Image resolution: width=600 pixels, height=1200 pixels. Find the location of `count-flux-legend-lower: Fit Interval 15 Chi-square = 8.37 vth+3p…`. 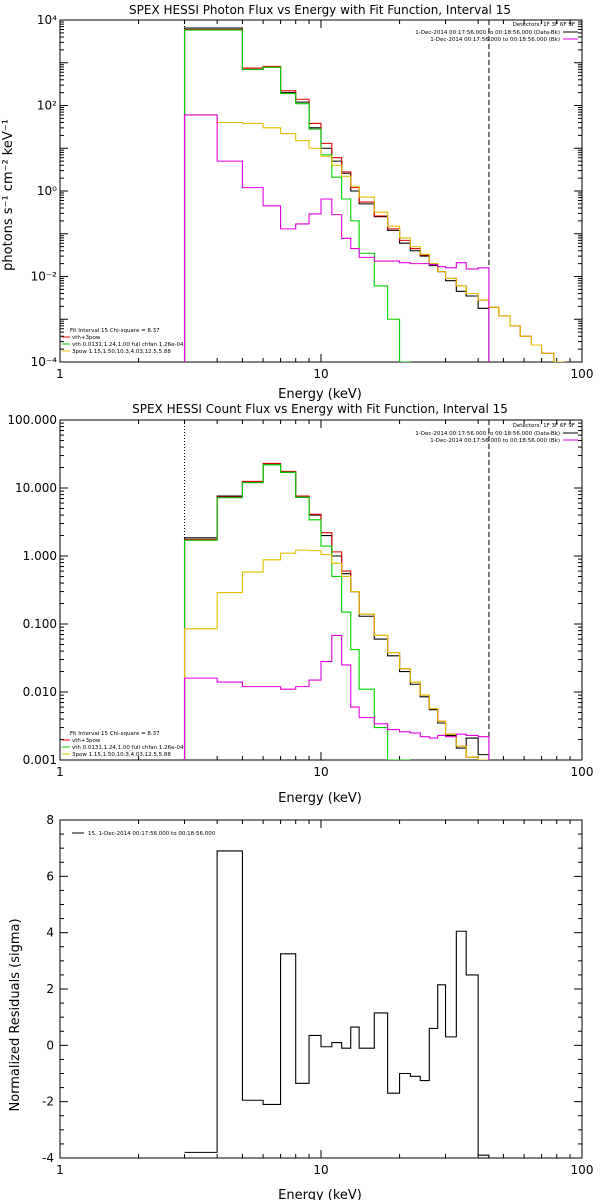

count-flux-legend-lower: Fit Interval 15 Chi-square = 8.37 vth+3p… is located at coordinates (123, 744).